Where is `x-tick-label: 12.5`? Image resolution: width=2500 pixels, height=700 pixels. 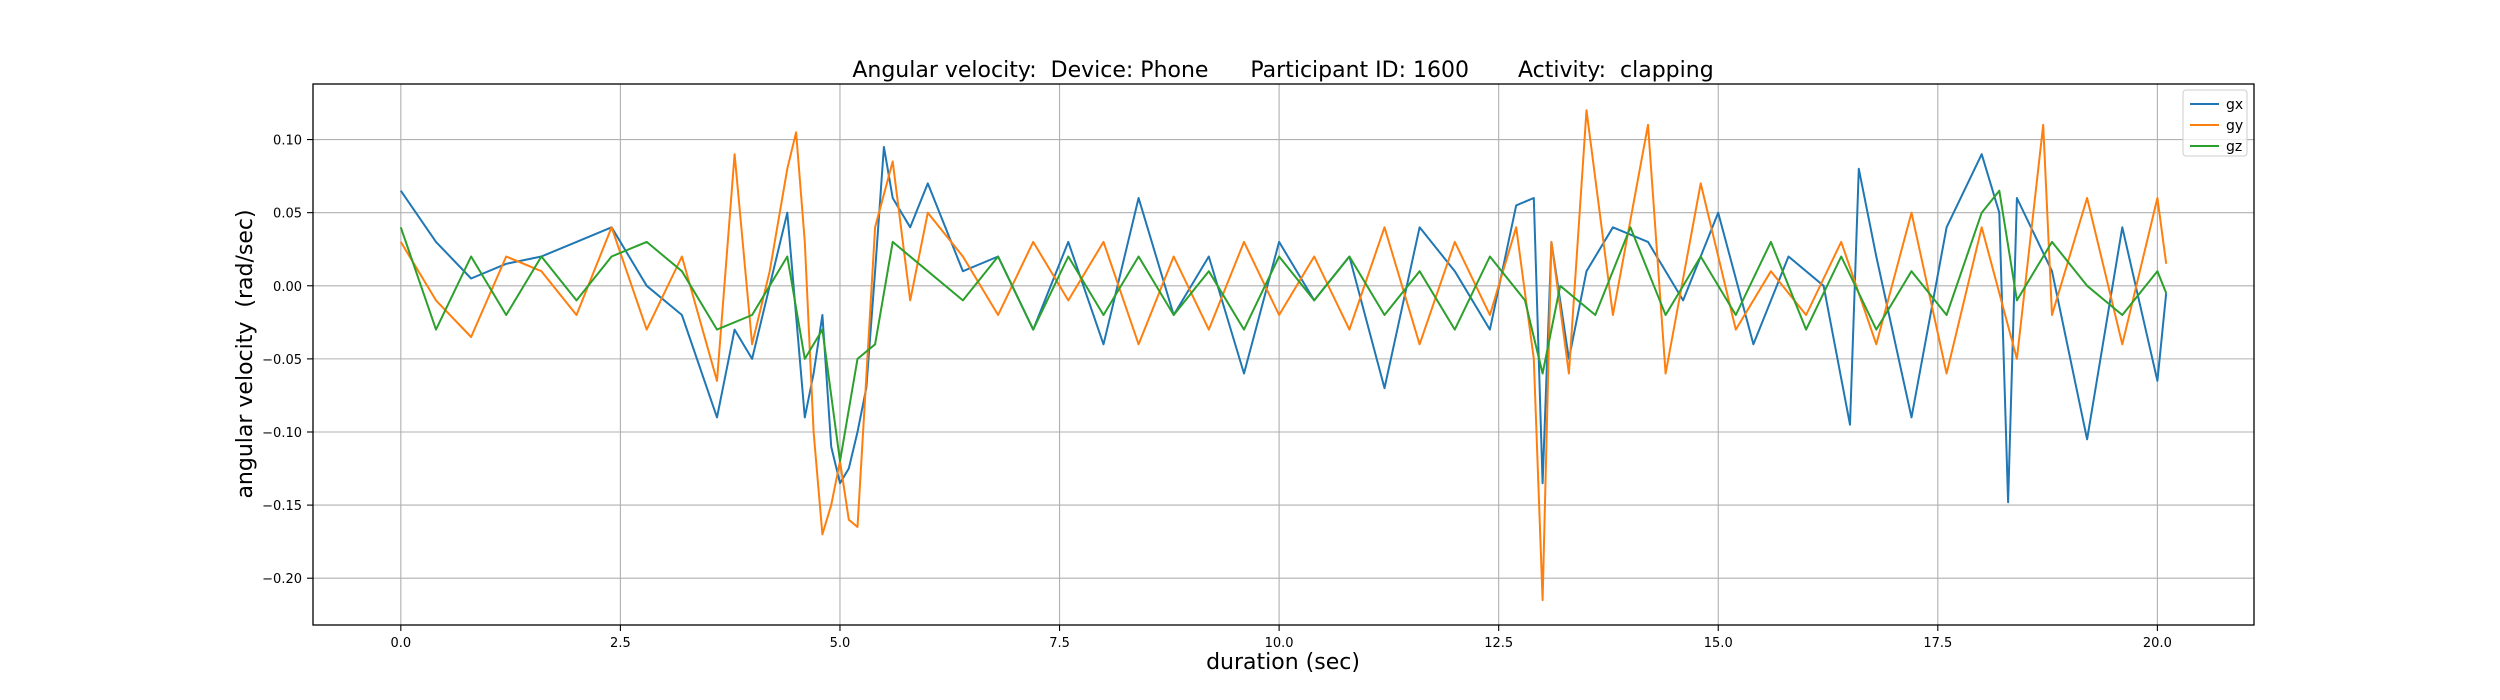 x-tick-label: 12.5 is located at coordinates (1498, 643).